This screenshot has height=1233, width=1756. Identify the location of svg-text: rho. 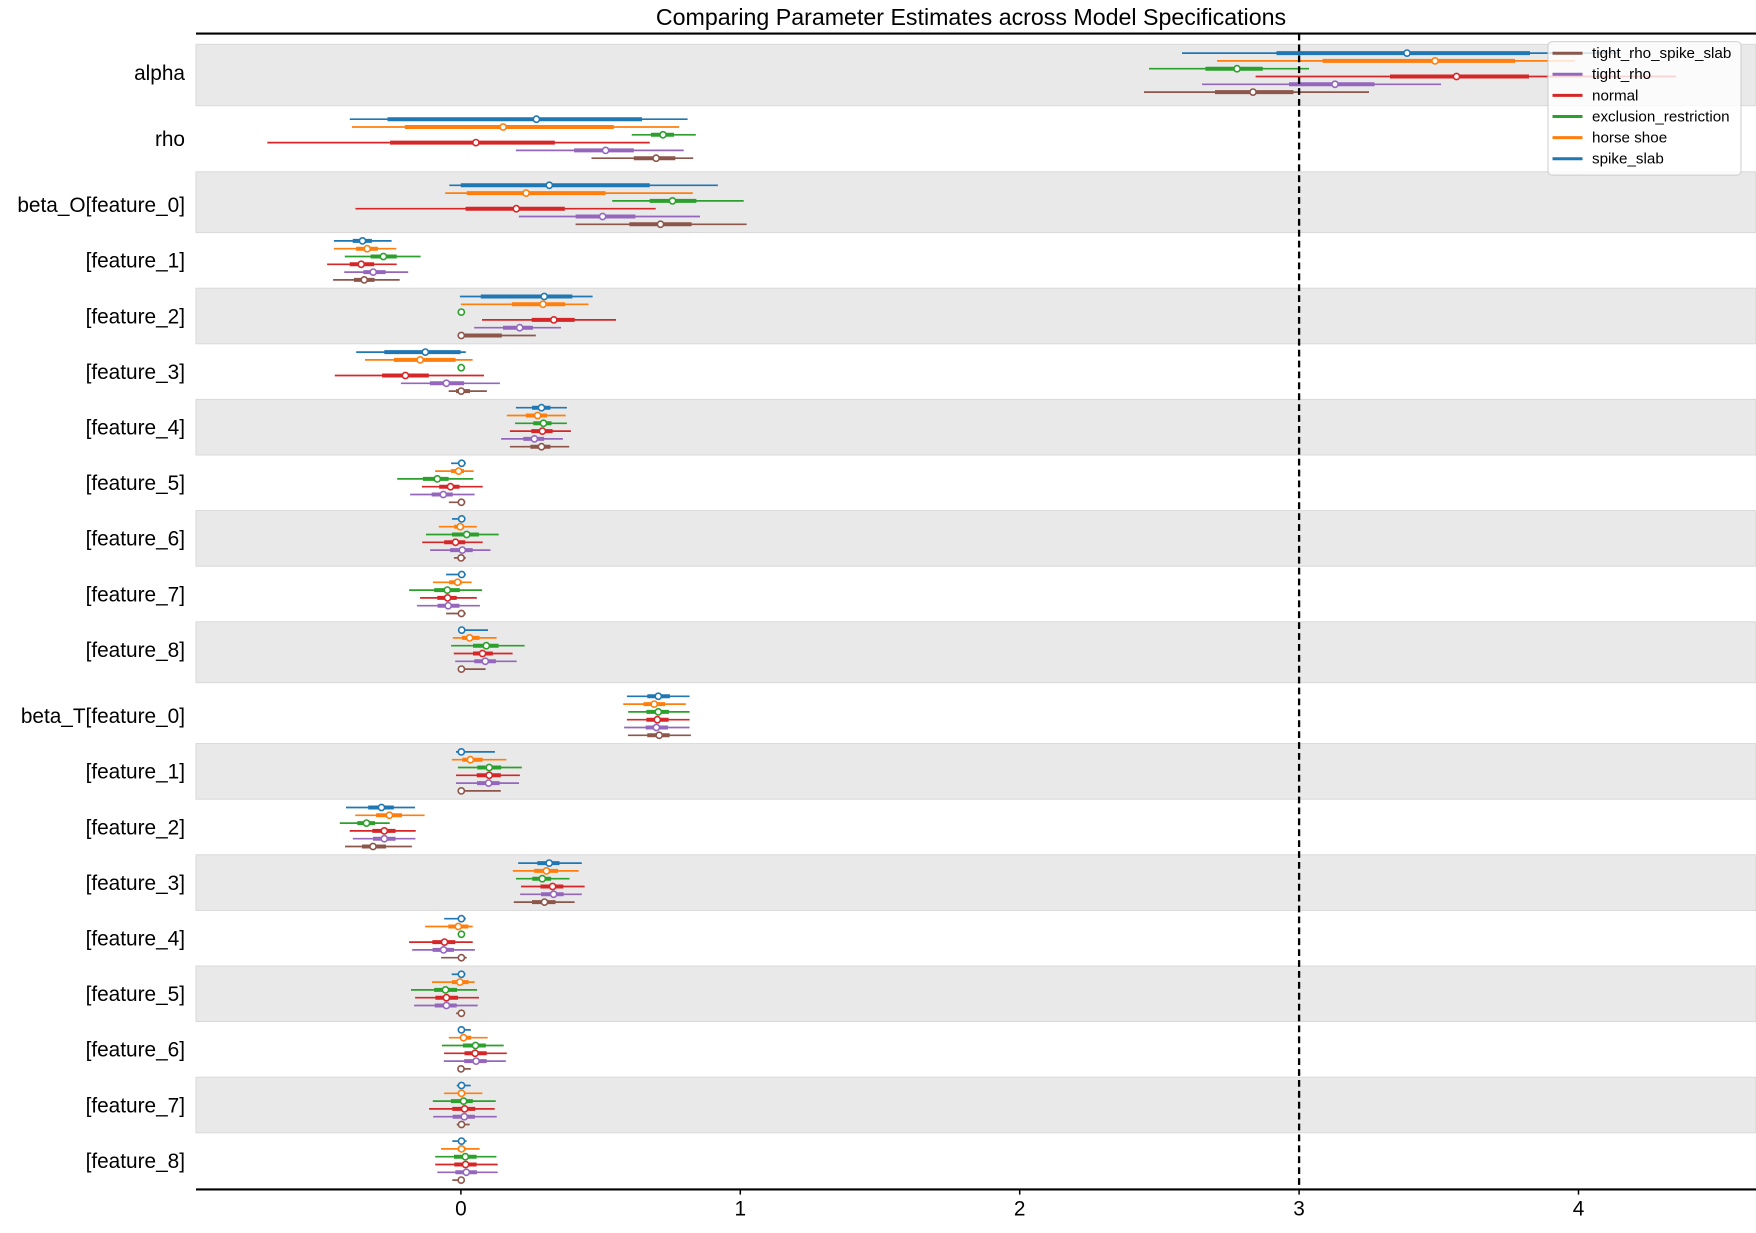
(170, 139).